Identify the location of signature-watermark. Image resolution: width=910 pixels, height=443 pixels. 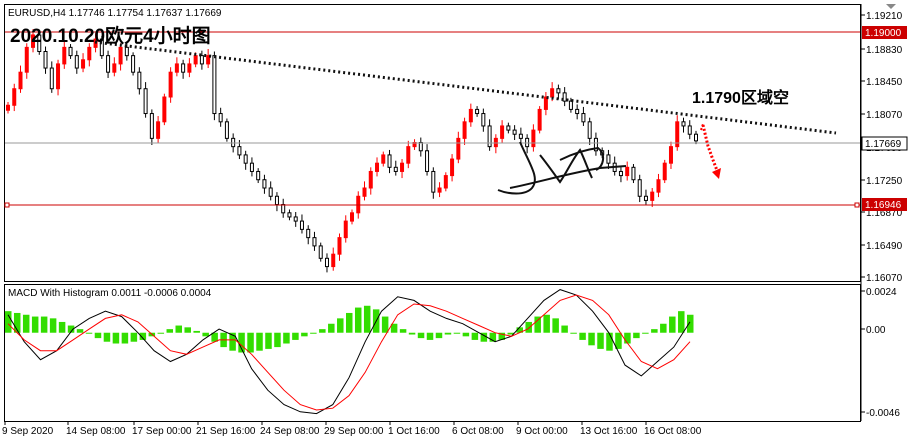
(562, 168).